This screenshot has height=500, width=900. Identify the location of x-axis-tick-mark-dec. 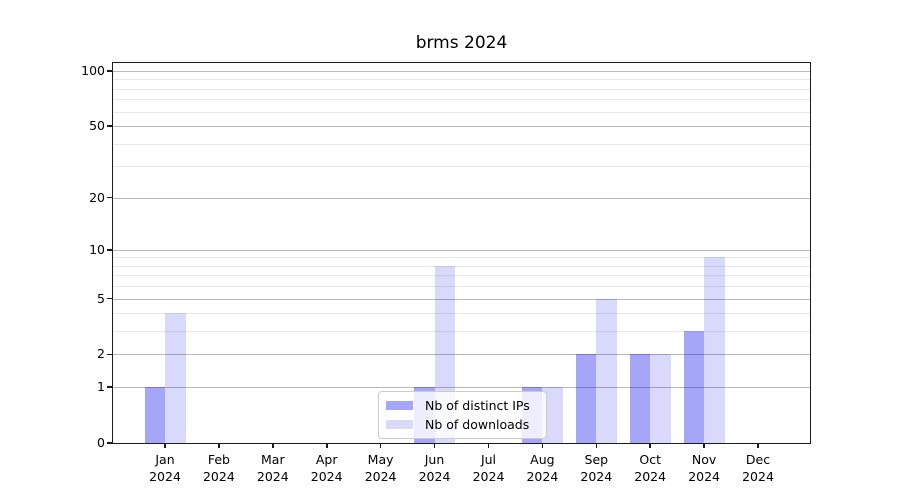
(758, 445).